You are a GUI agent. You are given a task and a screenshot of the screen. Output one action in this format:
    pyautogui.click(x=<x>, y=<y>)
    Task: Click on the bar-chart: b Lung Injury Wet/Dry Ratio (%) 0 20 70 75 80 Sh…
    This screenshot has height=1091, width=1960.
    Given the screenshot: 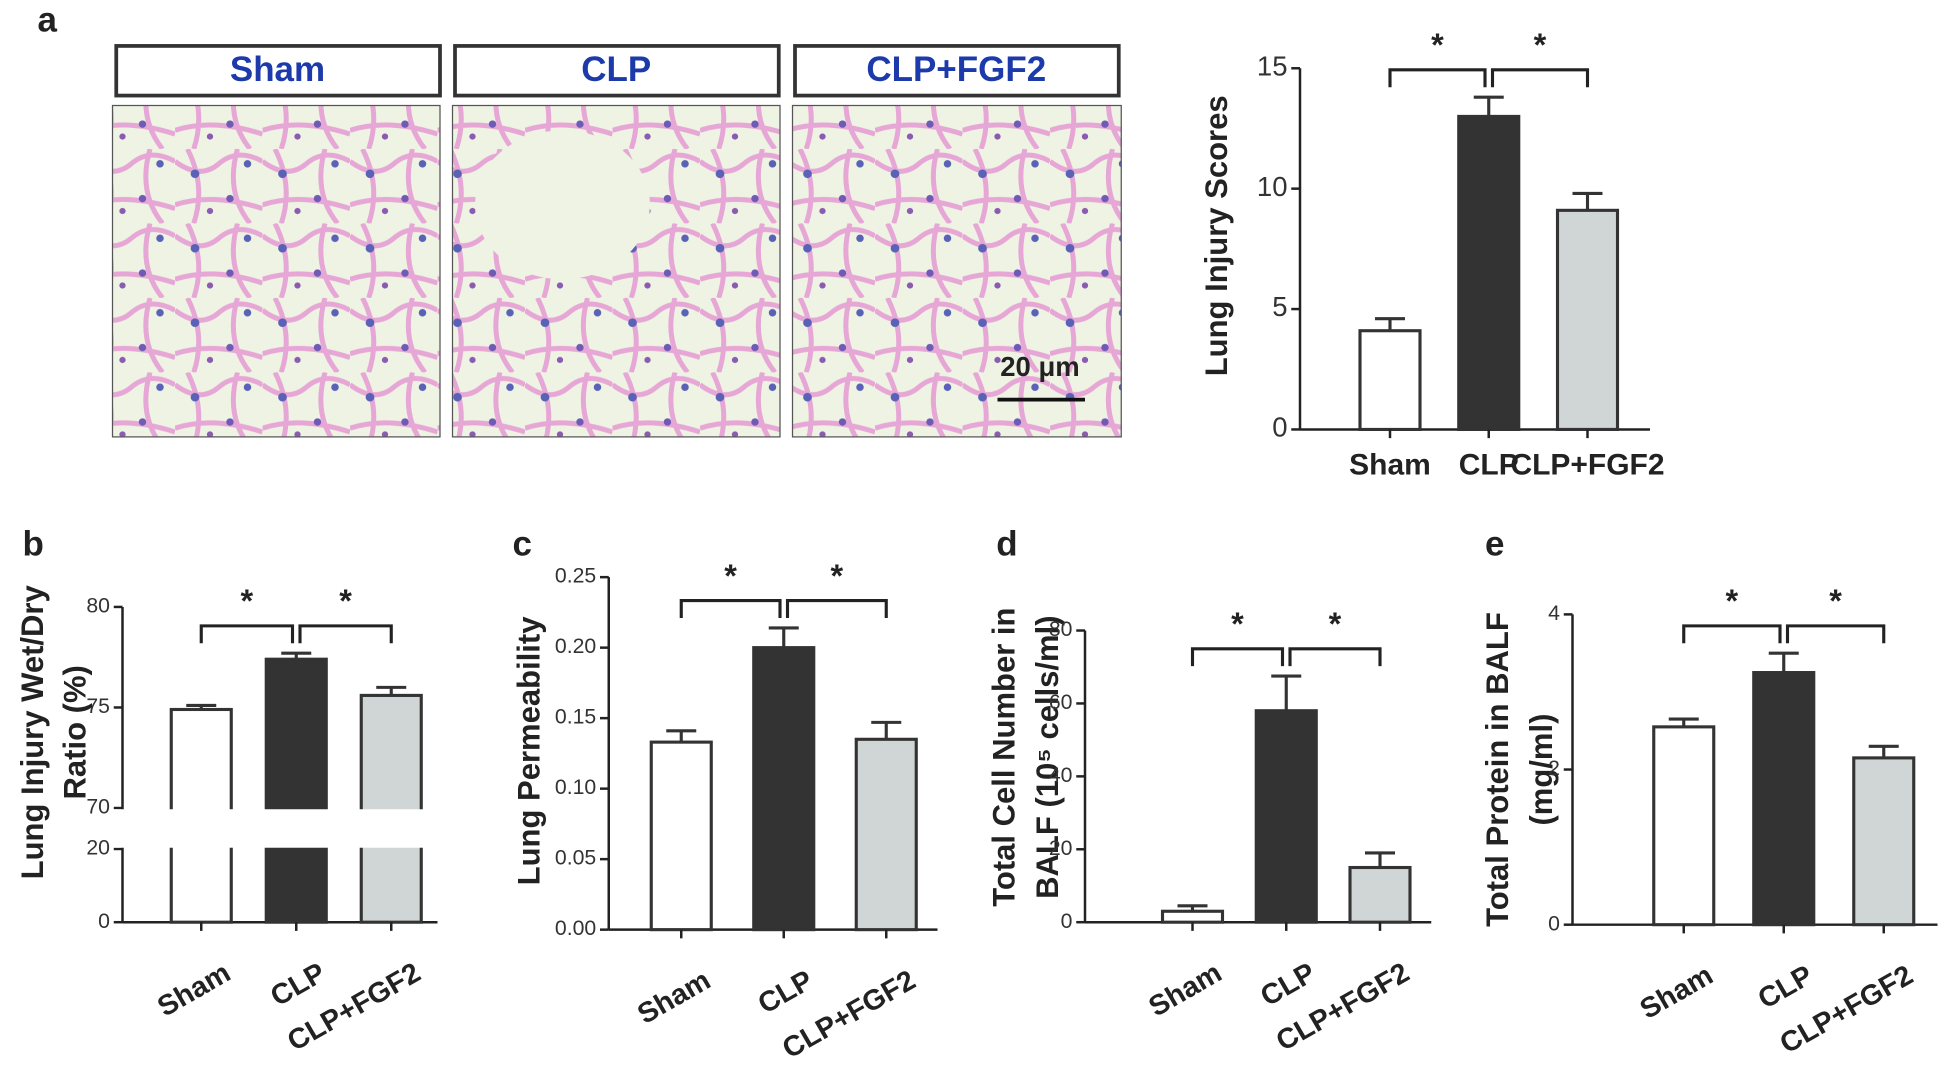 What is the action you would take?
    pyautogui.click(x=227, y=791)
    